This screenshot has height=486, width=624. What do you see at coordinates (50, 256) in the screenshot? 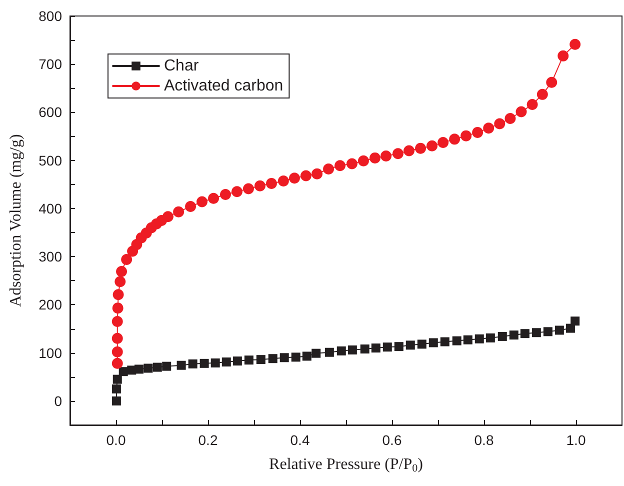
I see `y-tick-label: 300` at bounding box center [50, 256].